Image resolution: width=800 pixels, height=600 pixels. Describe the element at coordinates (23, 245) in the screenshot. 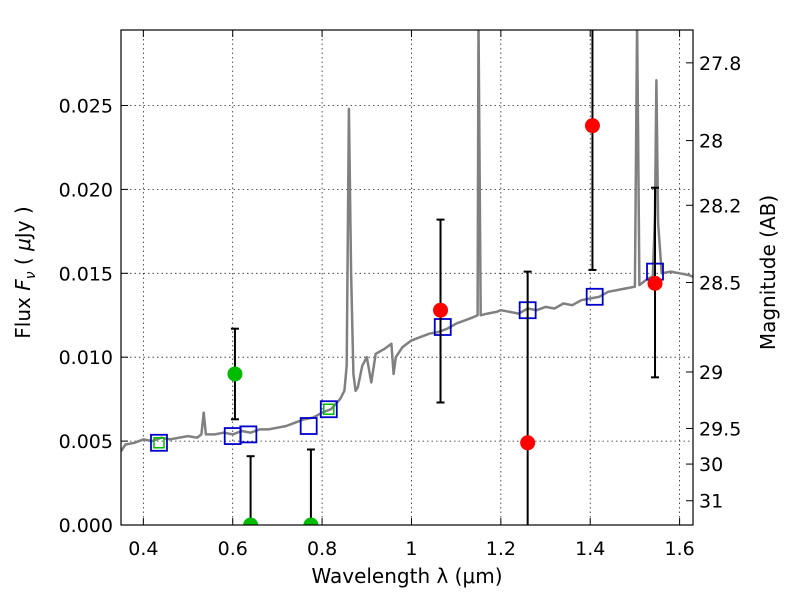

I see `y-axis-label-part: μ` at that location.